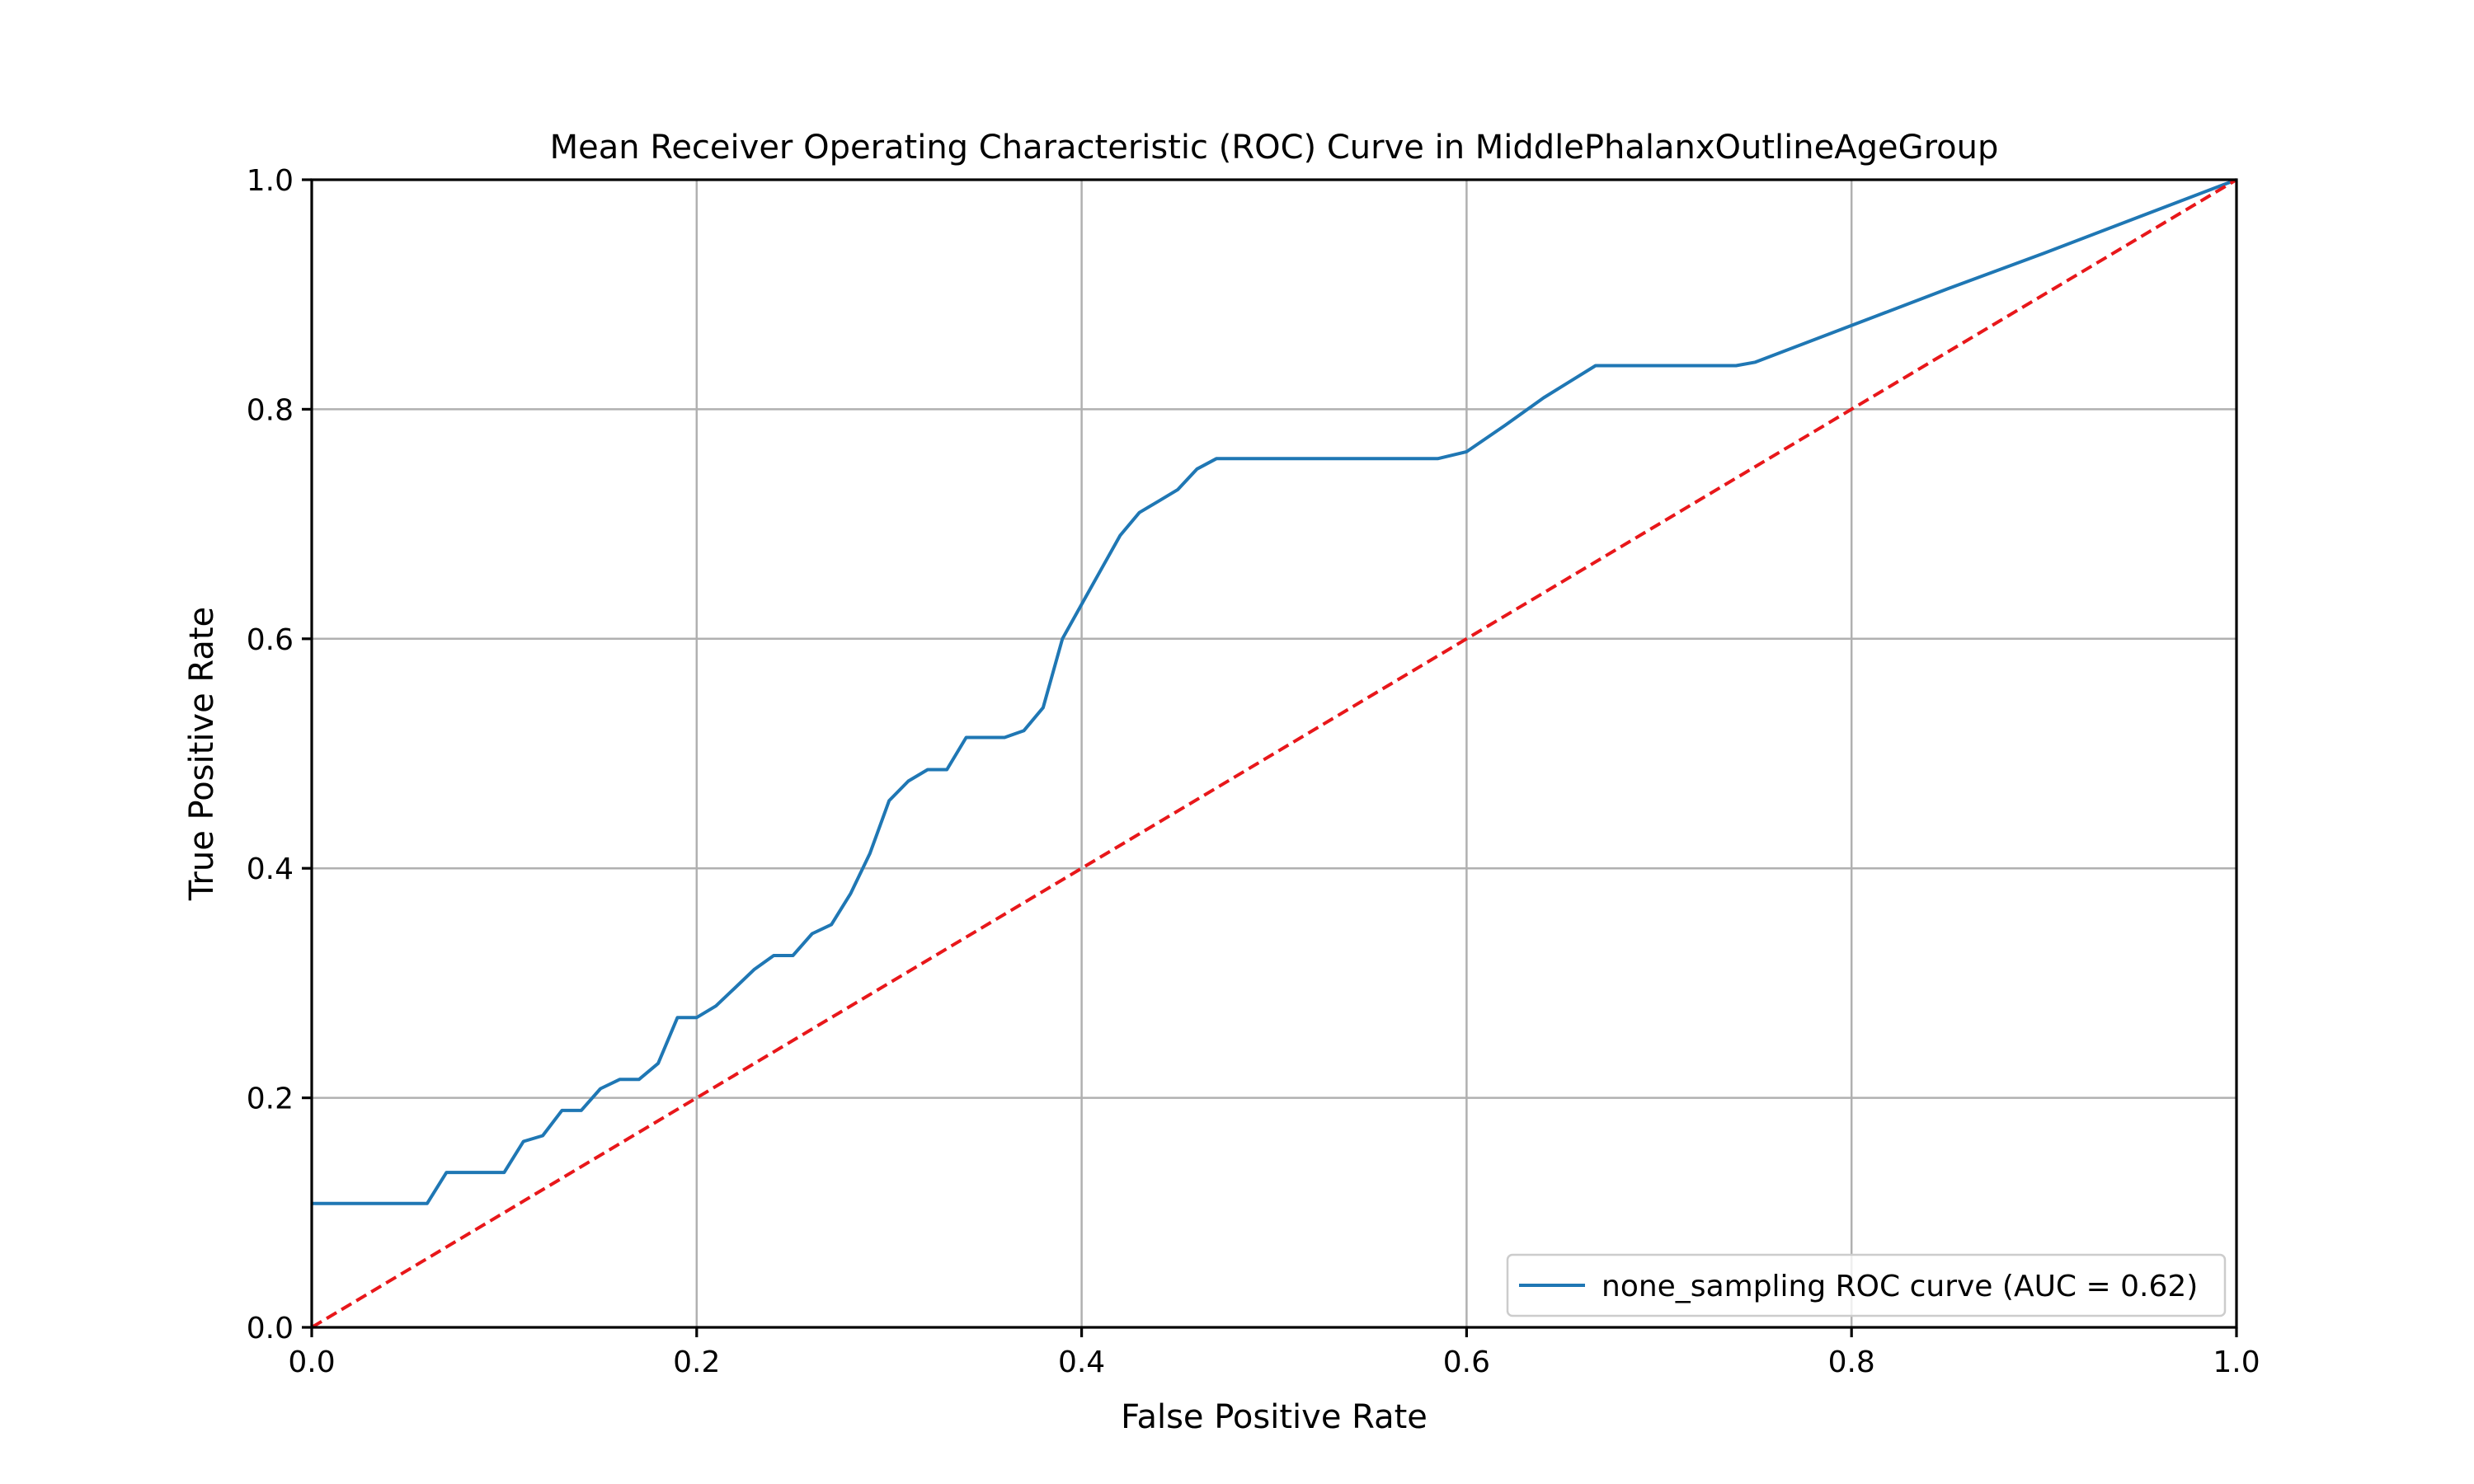 The height and width of the screenshot is (1484, 2474). Describe the element at coordinates (1851, 1362) in the screenshot. I see `x-tick-label: 0.8` at that location.